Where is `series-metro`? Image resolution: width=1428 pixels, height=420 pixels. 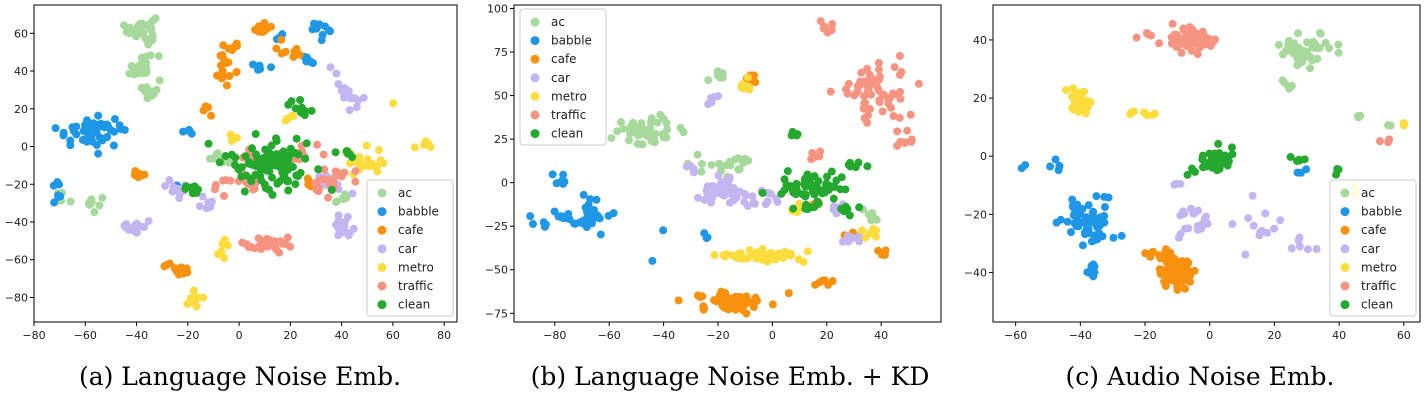 series-metro is located at coordinates (795, 169).